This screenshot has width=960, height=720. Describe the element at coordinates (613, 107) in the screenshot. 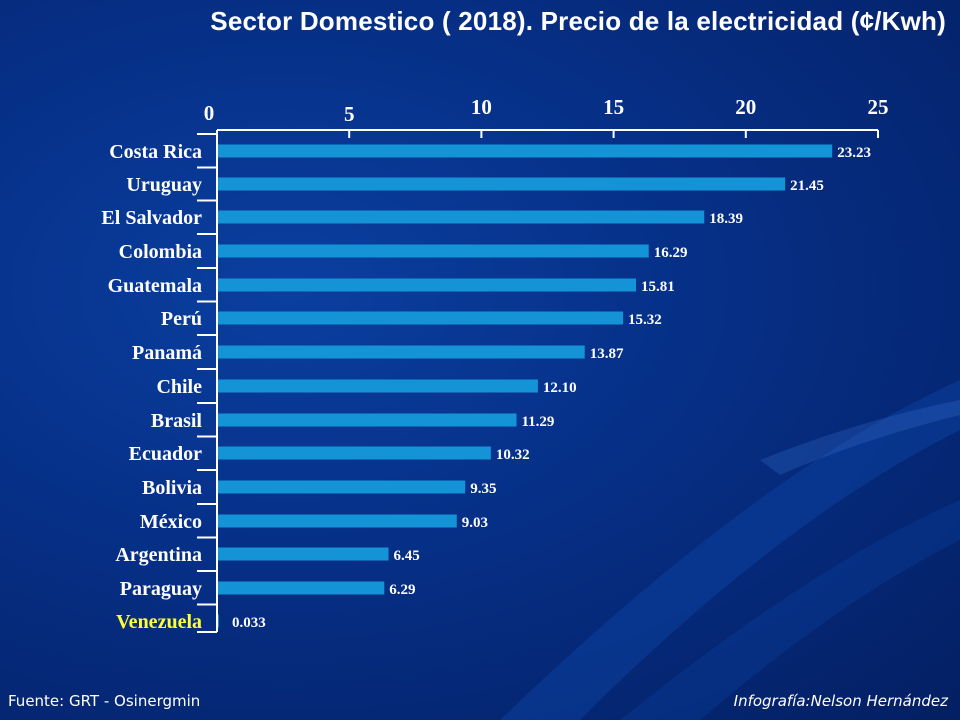

I see `x-tick-label: 15` at that location.